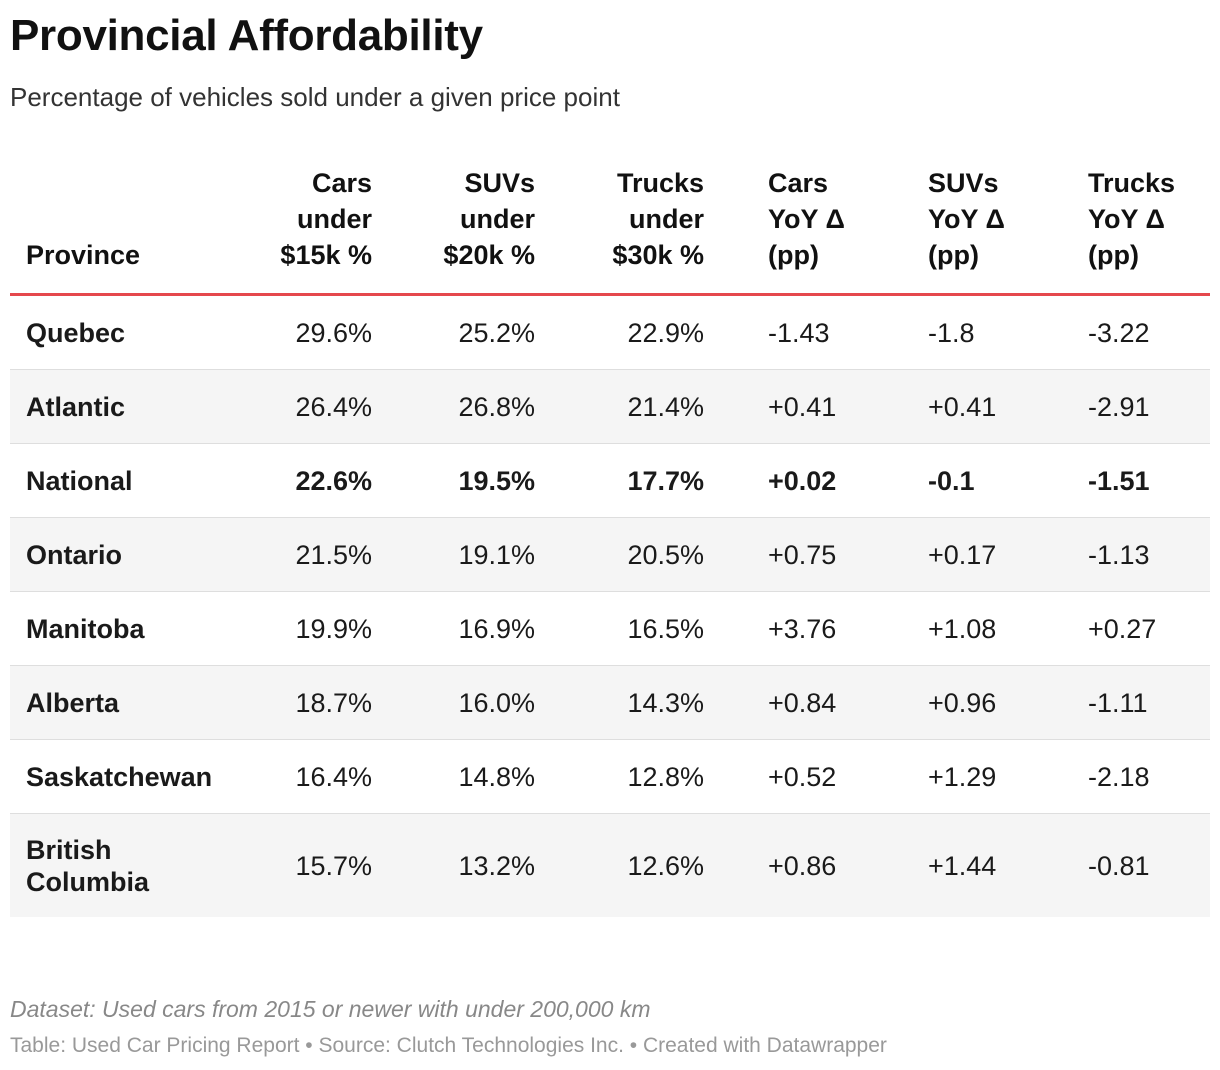  What do you see at coordinates (784, 628) in the screenshot?
I see `cars-yoy-cell: +3.76` at bounding box center [784, 628].